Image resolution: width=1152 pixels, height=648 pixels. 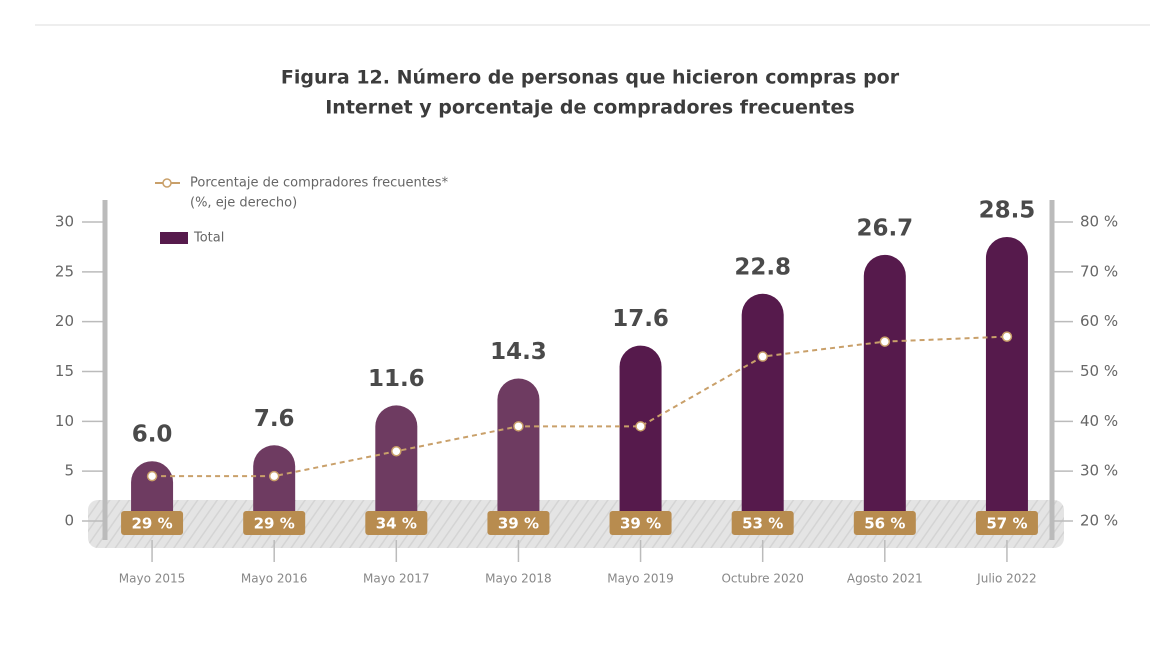 I want to click on line-value-label: 56 %, so click(x=884, y=524).